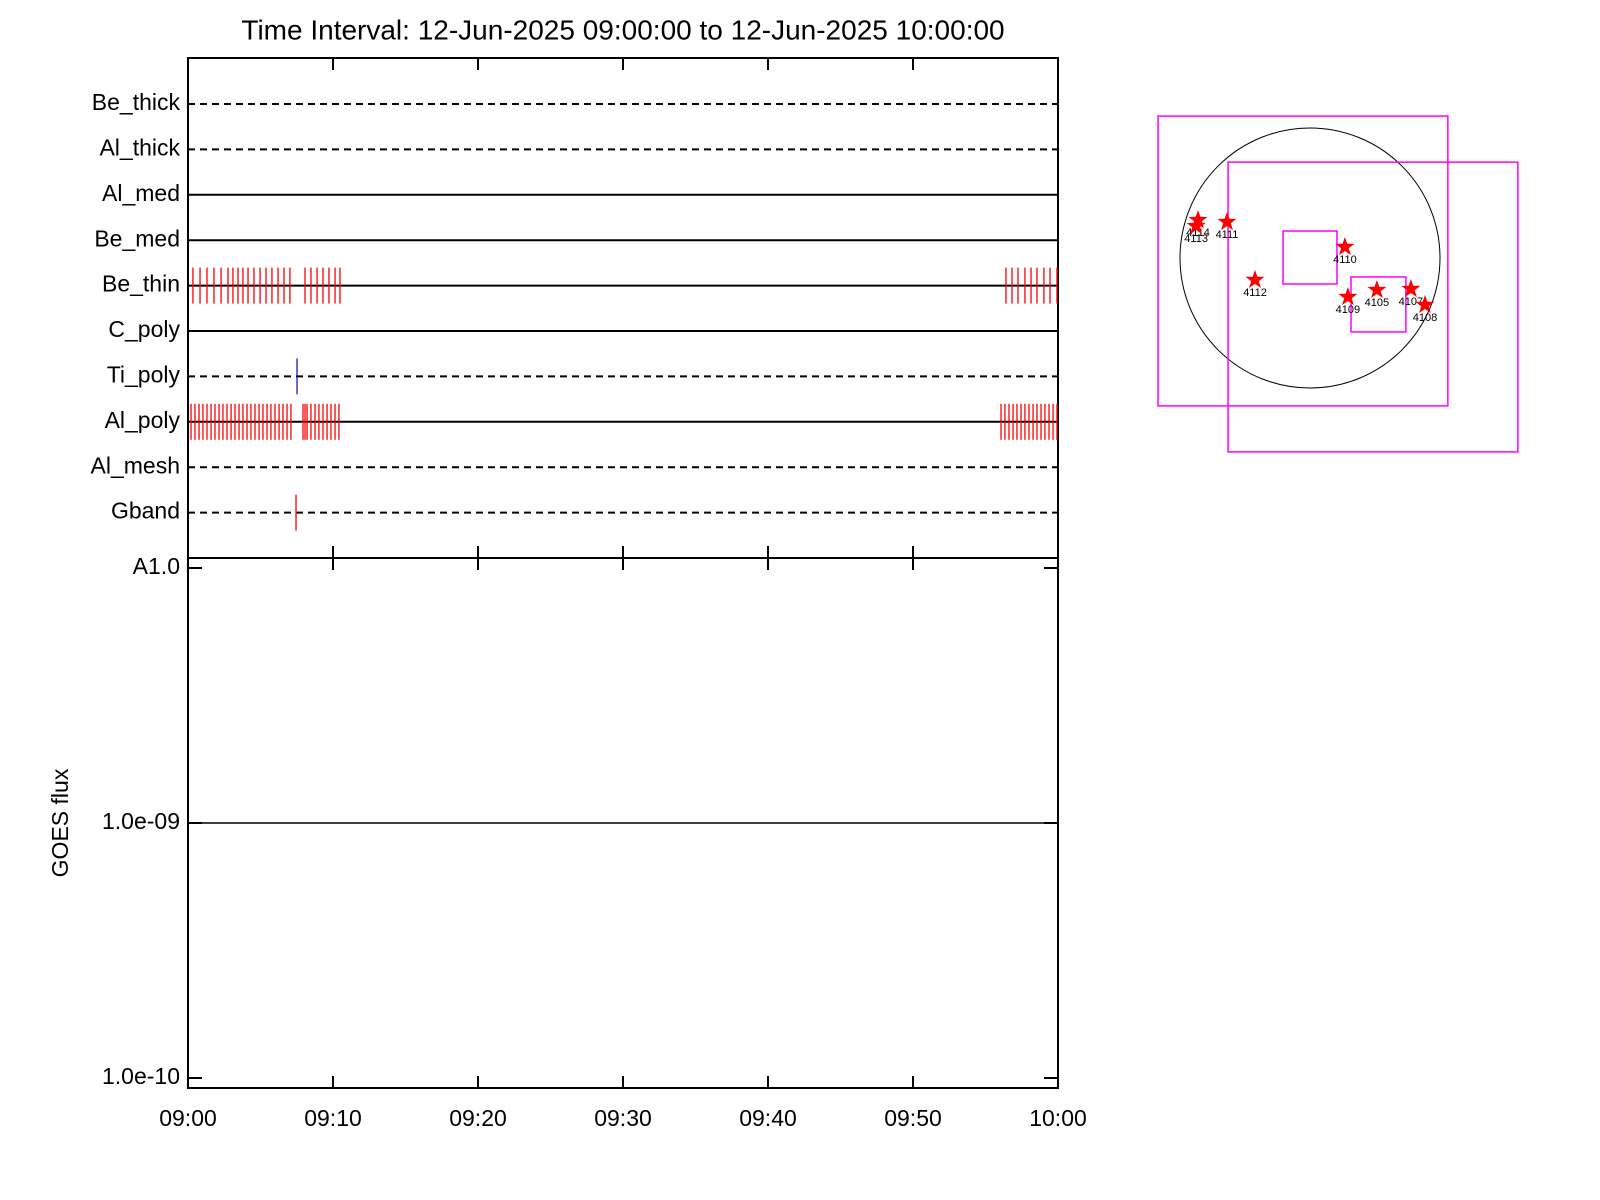 This screenshot has height=1200, width=1600. I want to click on row-label: Ti_poly, so click(144, 374).